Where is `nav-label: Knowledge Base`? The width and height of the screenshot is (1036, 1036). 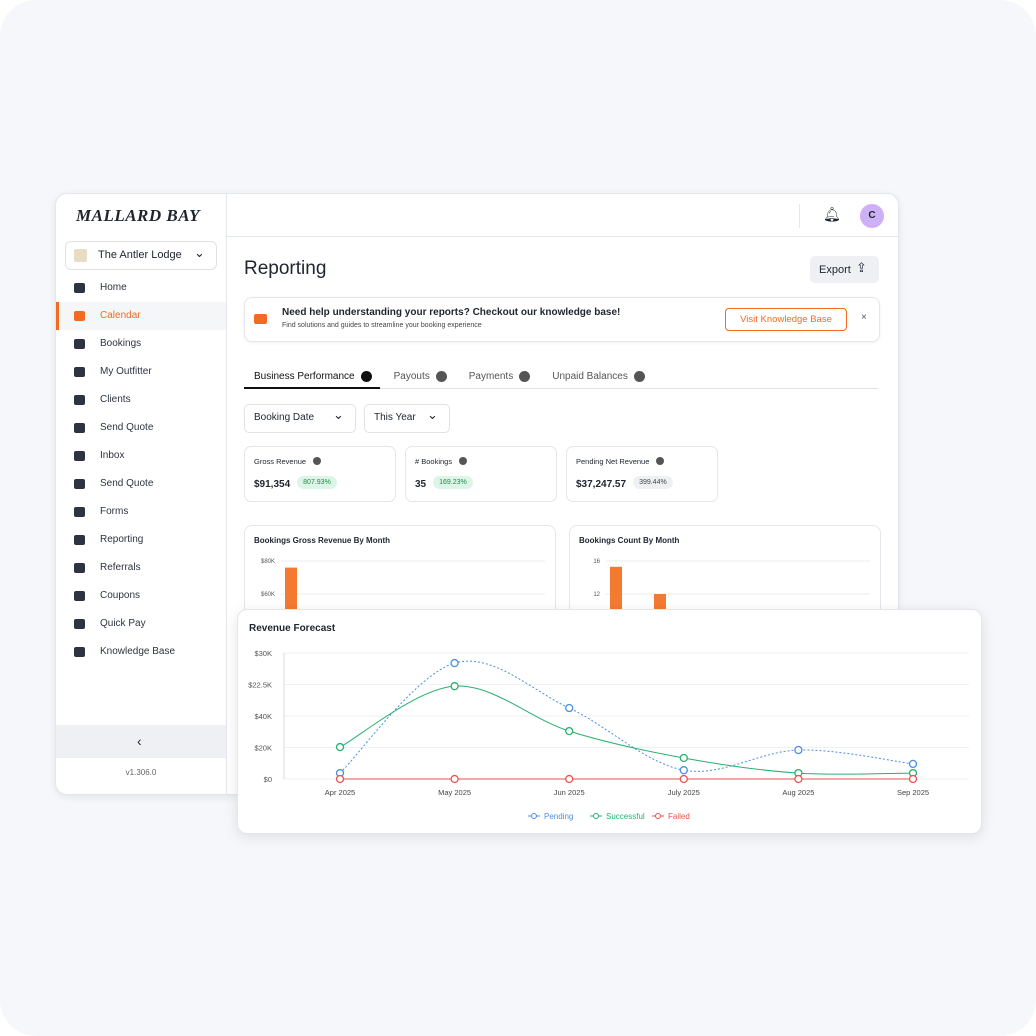 nav-label: Knowledge Base is located at coordinates (138, 651).